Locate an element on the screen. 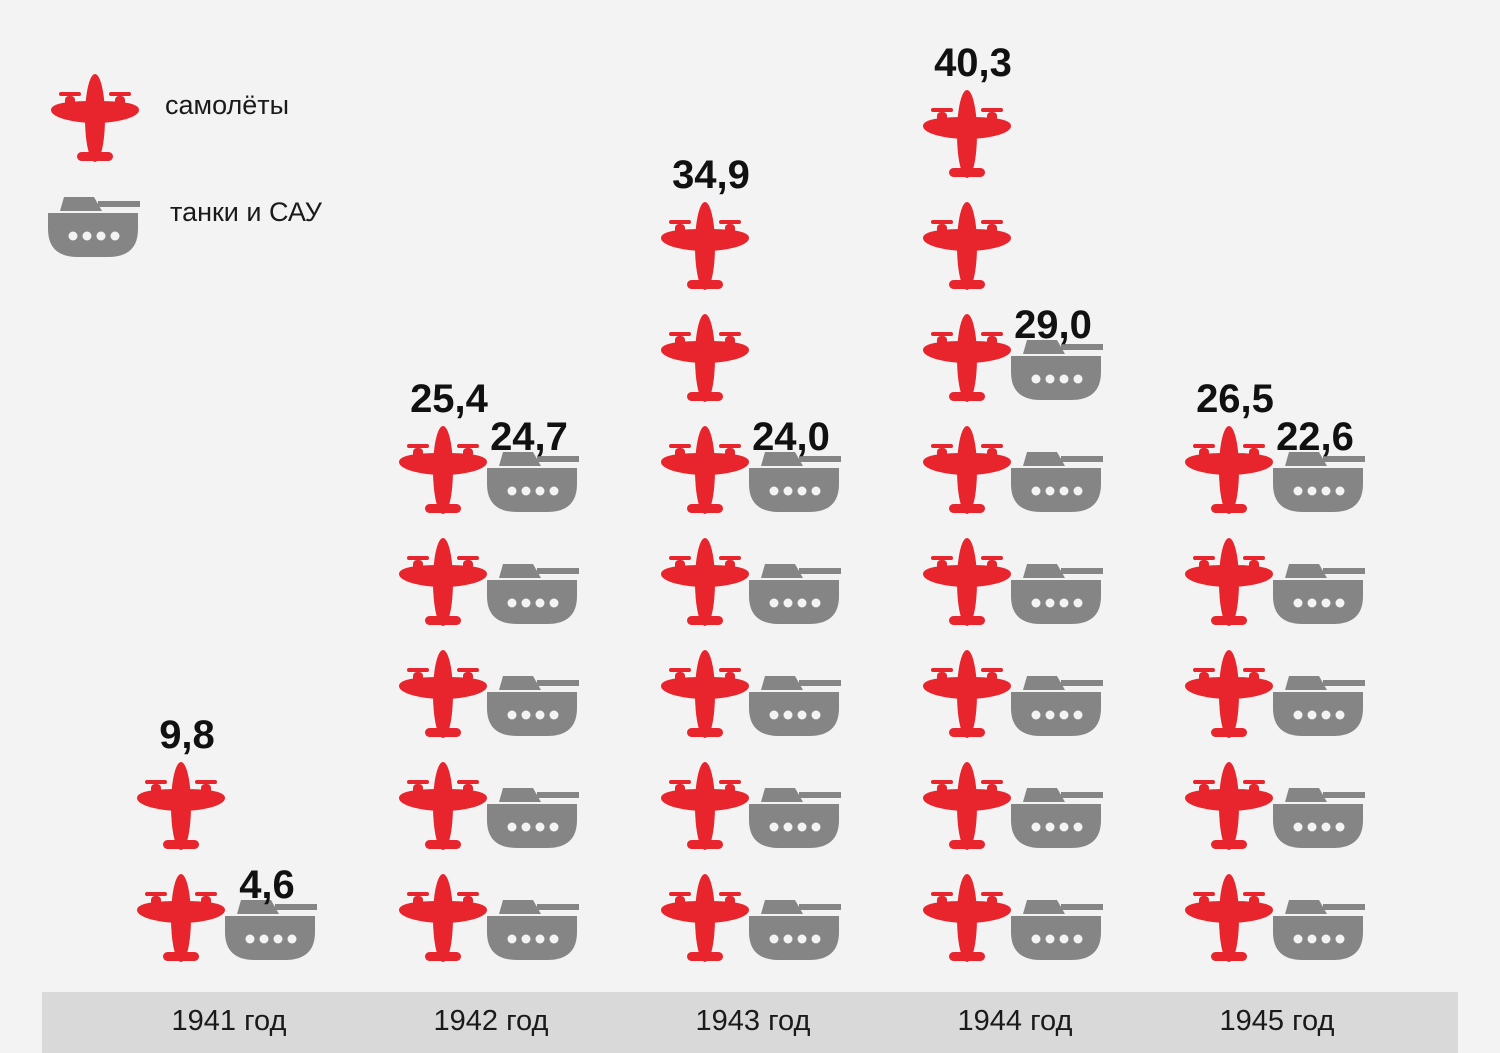 Image resolution: width=1500 pixels, height=1053 pixels. plane-value-label: 9,8 is located at coordinates (187, 735).